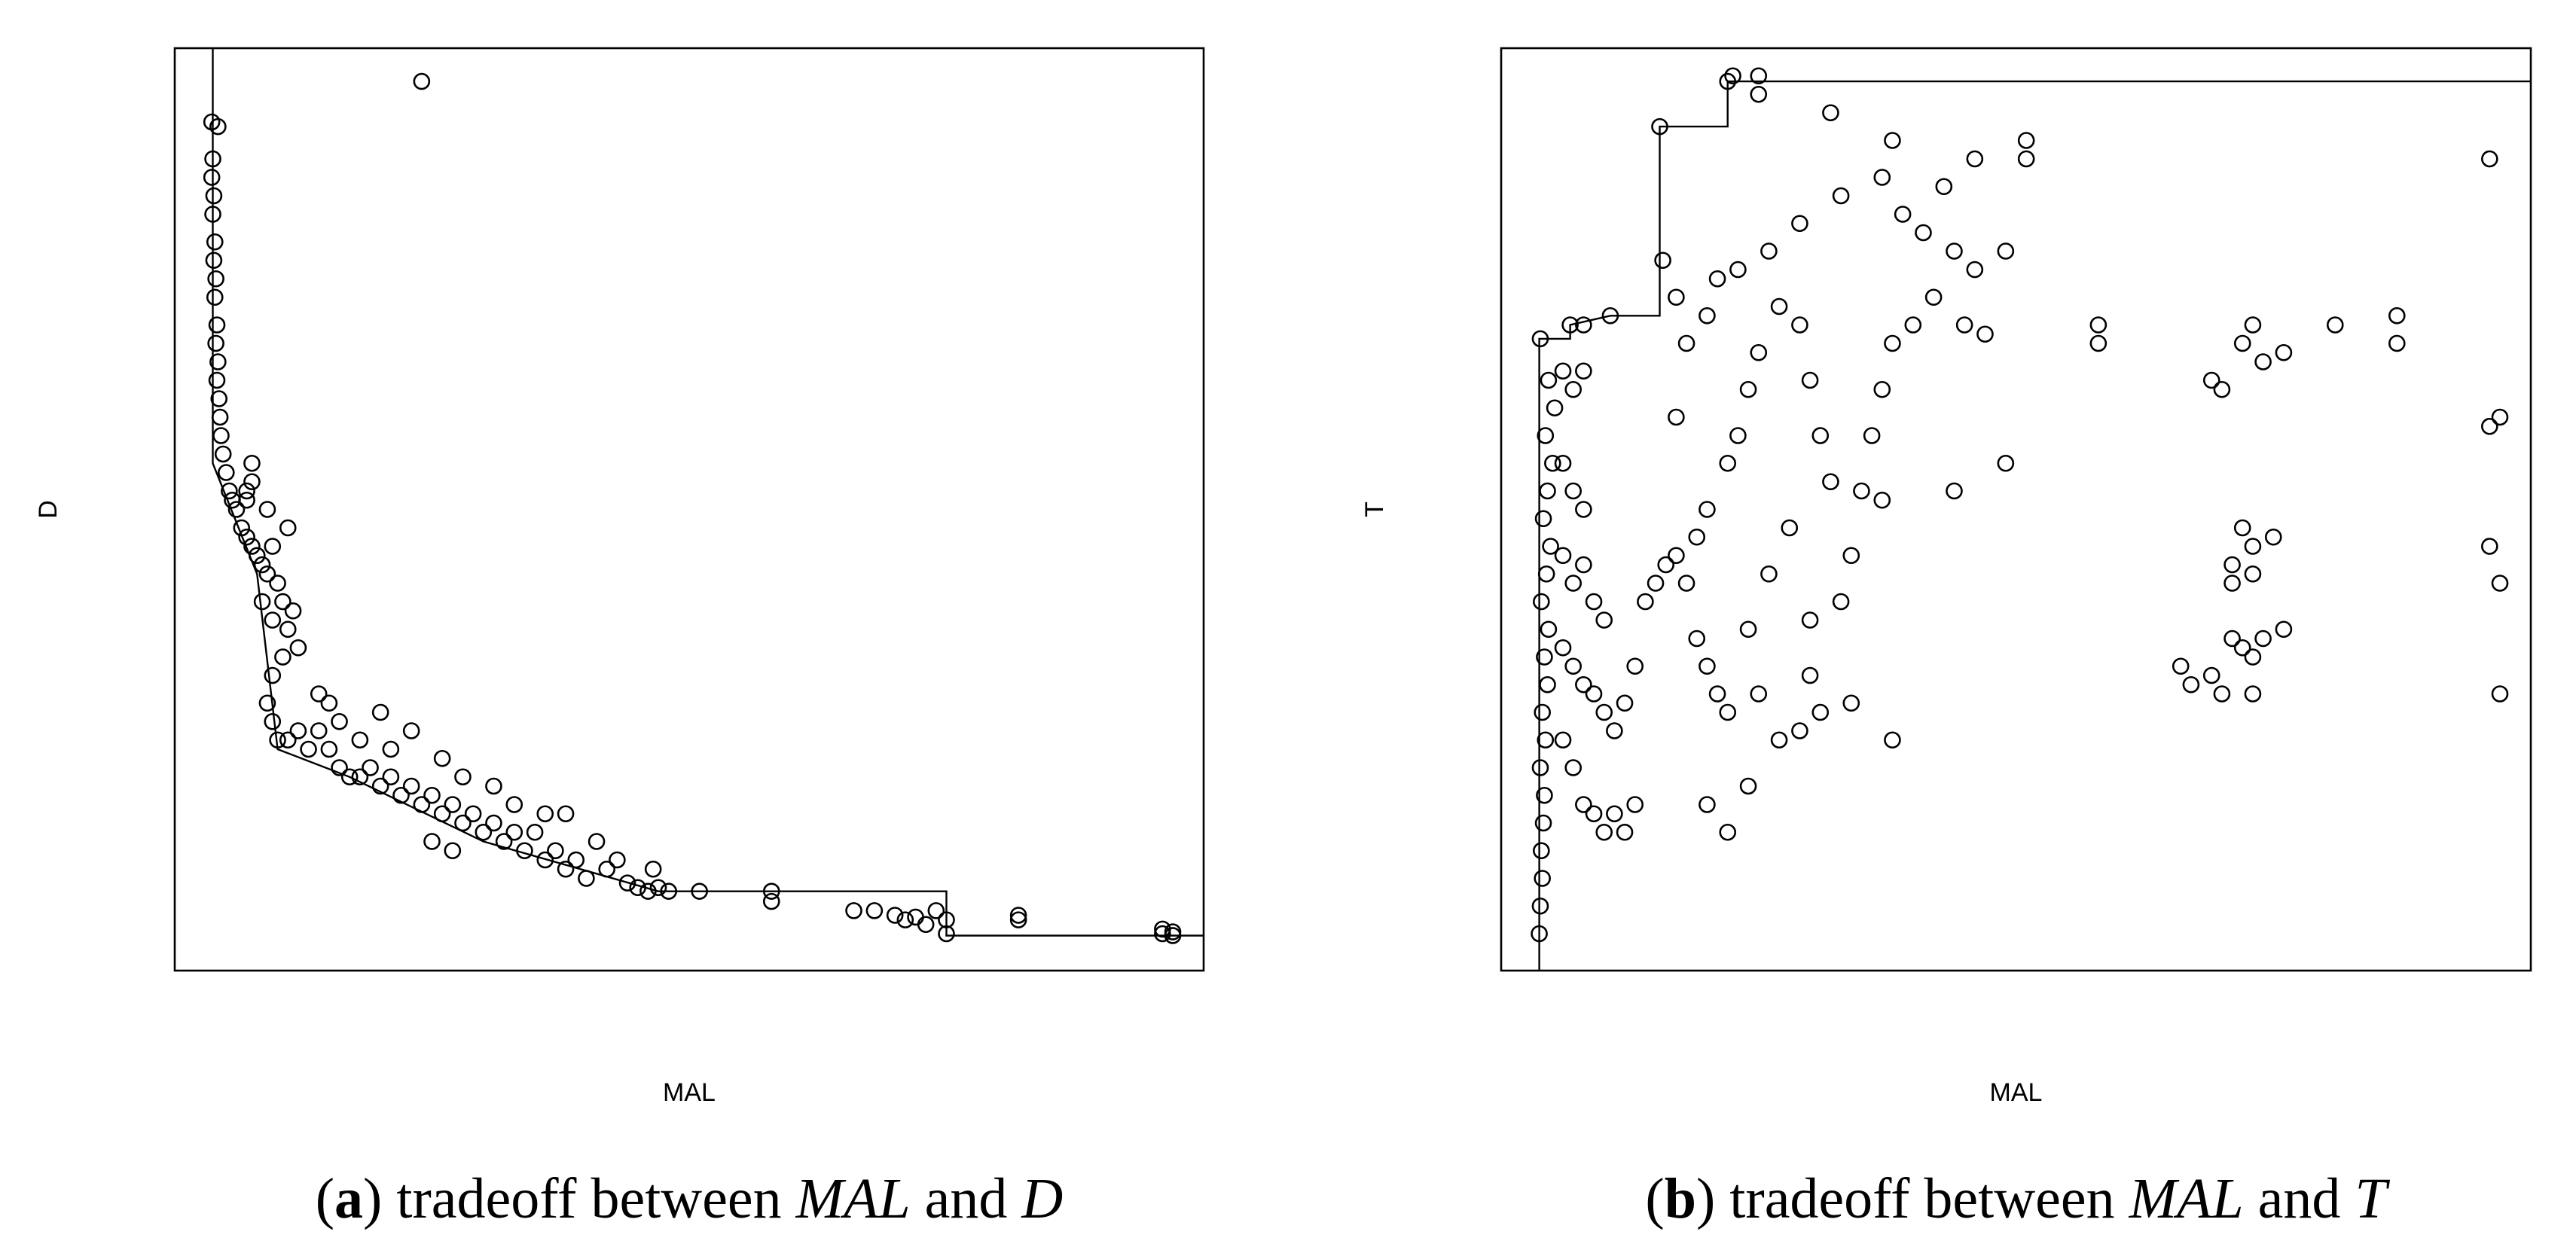  What do you see at coordinates (1655, 1198) in the screenshot?
I see `caption-part: (` at bounding box center [1655, 1198].